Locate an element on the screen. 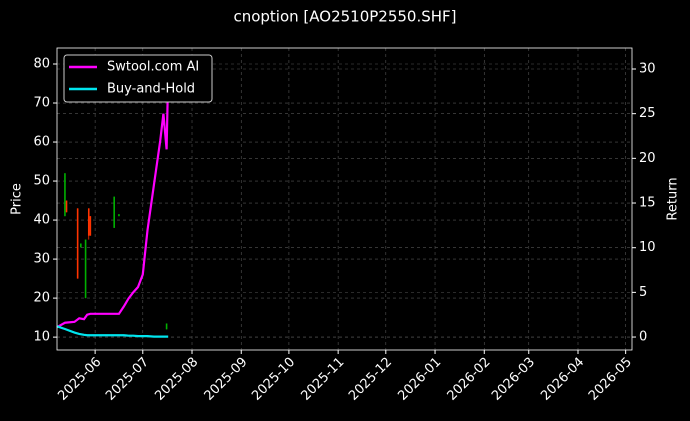  y-tick-label: 80 is located at coordinates (41, 63).